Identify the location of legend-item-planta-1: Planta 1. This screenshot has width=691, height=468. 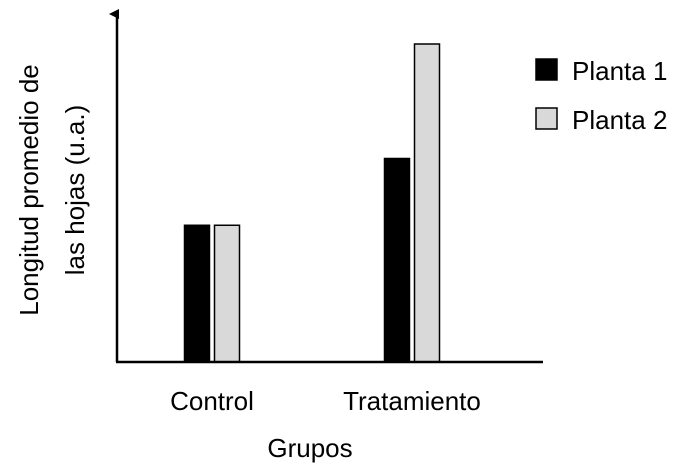
(601, 71).